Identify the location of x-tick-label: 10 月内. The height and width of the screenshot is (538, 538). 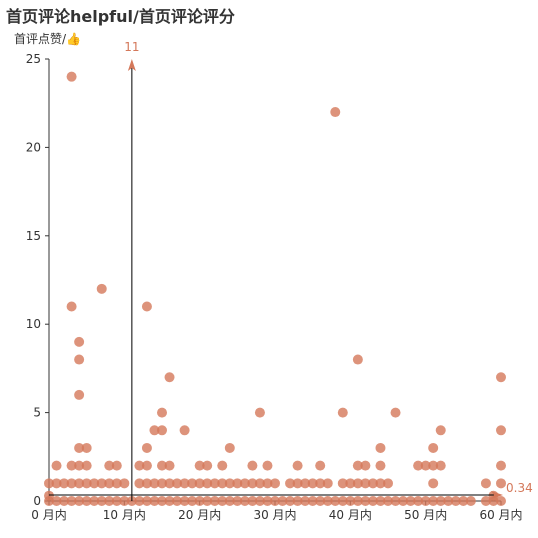
(124, 515).